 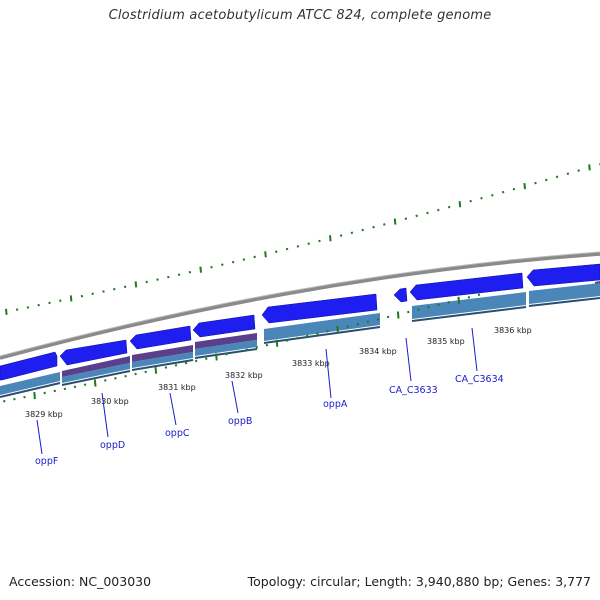 I want to click on gene-label: oppB, so click(x=240, y=421).